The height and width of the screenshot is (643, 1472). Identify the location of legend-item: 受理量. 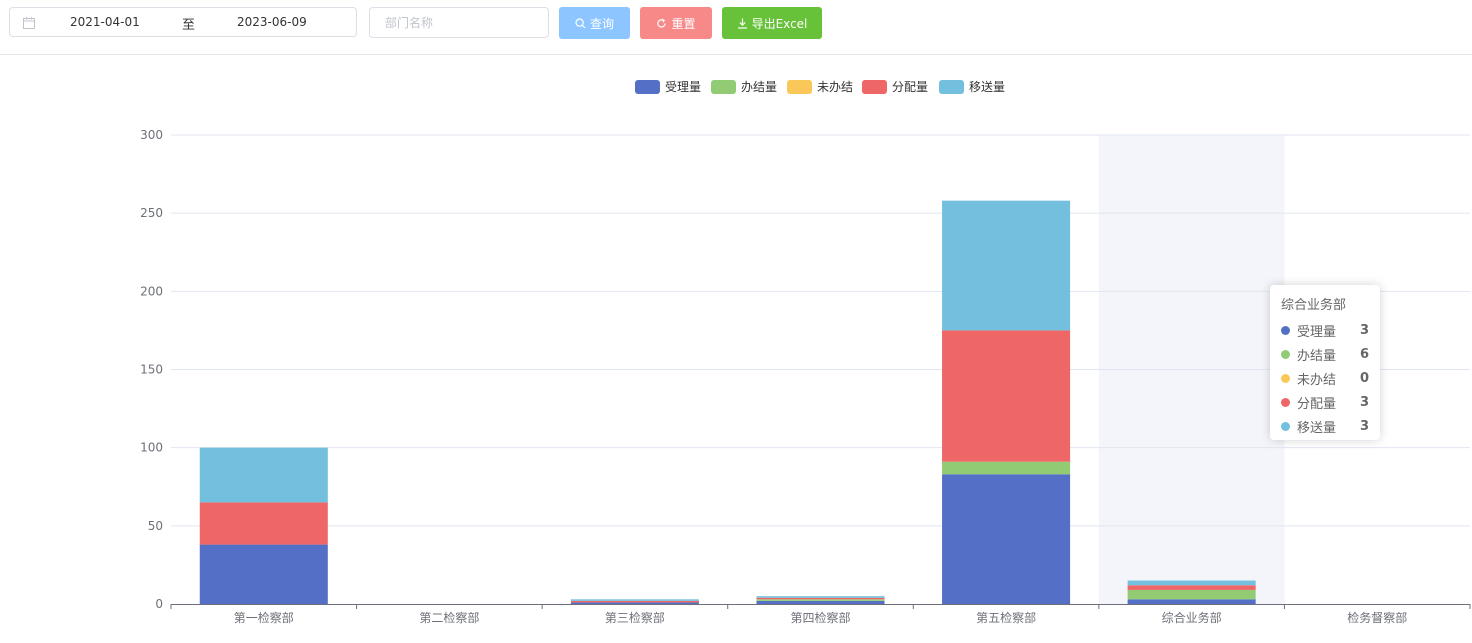
(668, 86).